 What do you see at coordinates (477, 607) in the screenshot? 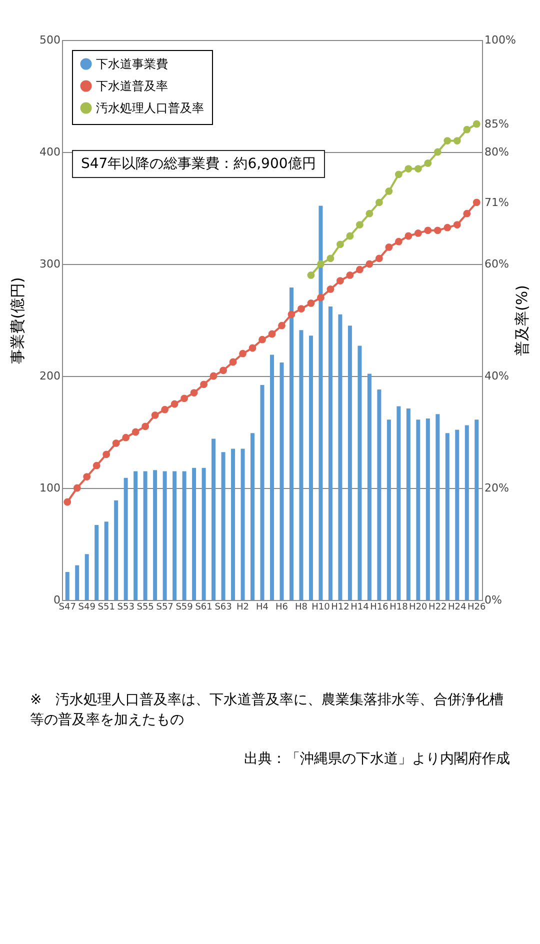
I see `x-tick-label: H26` at bounding box center [477, 607].